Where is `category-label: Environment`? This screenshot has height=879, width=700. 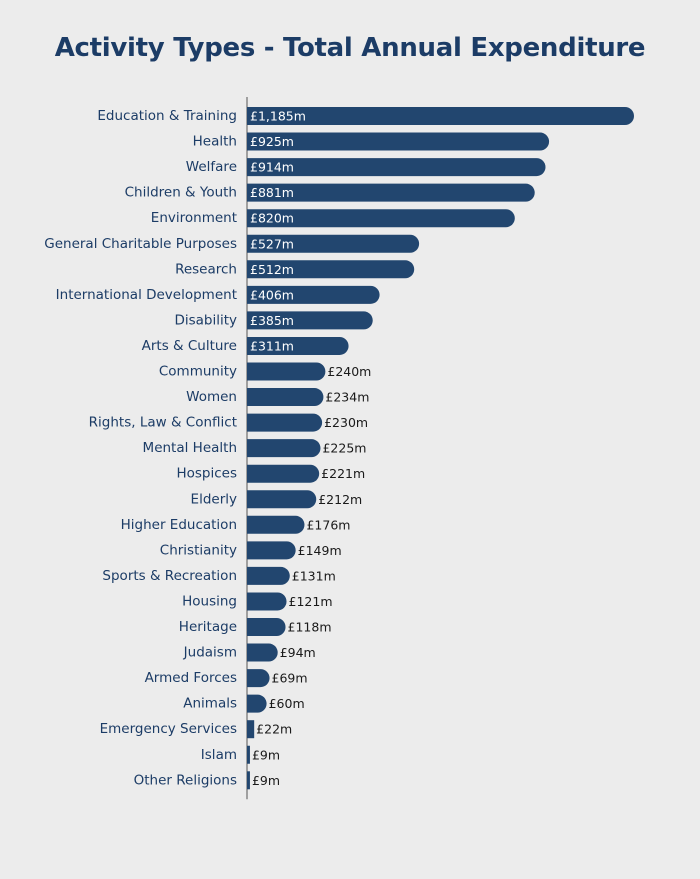 category-label: Environment is located at coordinates (194, 218).